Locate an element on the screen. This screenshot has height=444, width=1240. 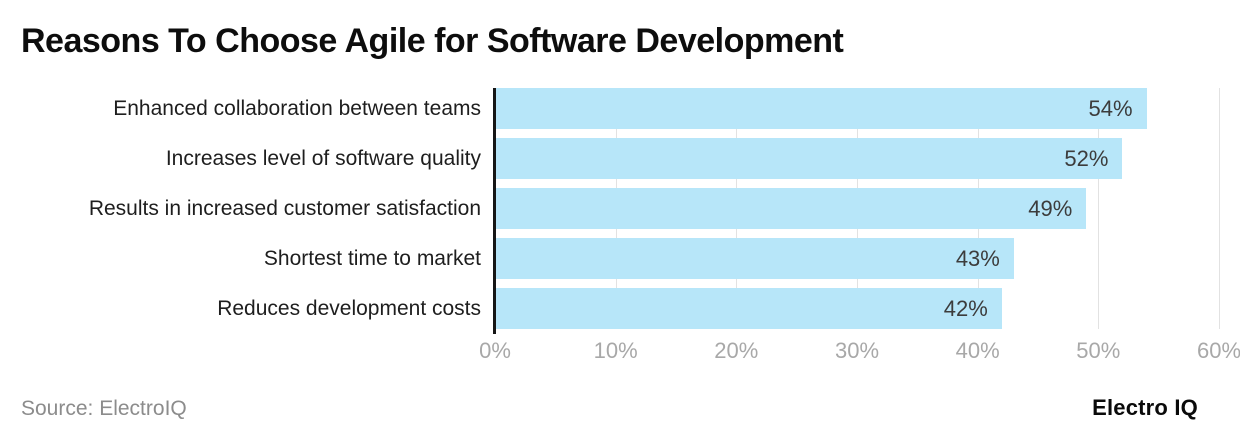
x-axis: 0% 10% 20% 30% 40% 50% 60% is located at coordinates (859, 352).